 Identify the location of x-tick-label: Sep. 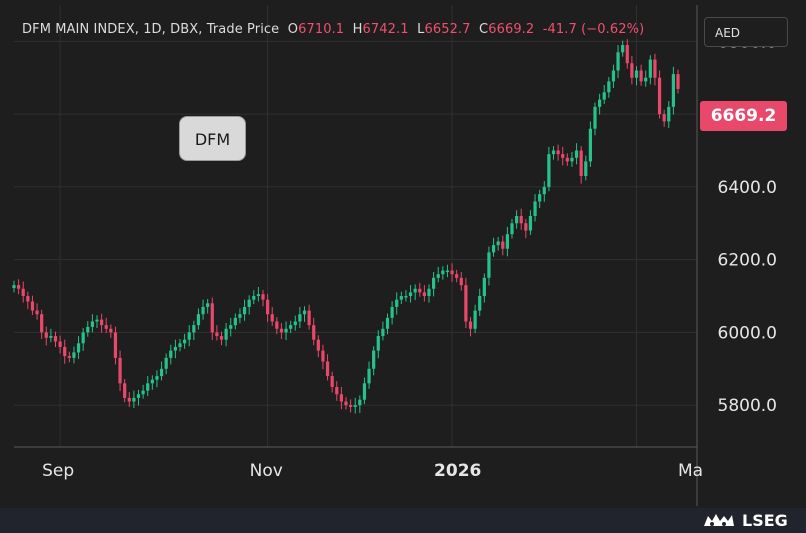
(58, 471).